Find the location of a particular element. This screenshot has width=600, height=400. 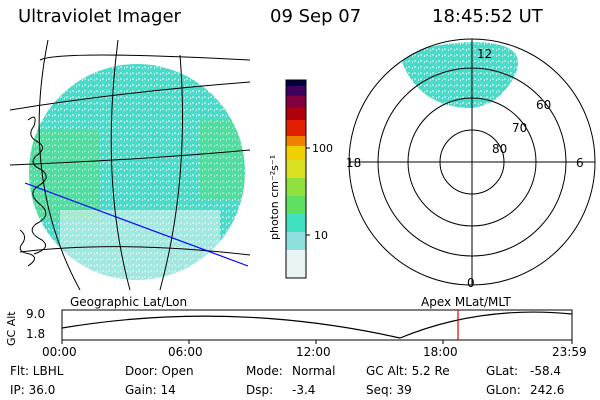

mlat-60-label: 60 is located at coordinates (544, 105).